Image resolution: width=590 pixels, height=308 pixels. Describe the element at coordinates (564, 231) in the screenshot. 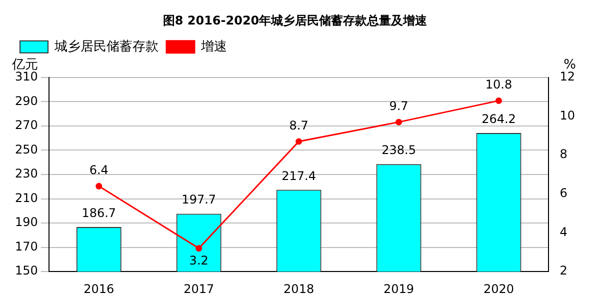

I see `y2-tick-label: 4` at that location.